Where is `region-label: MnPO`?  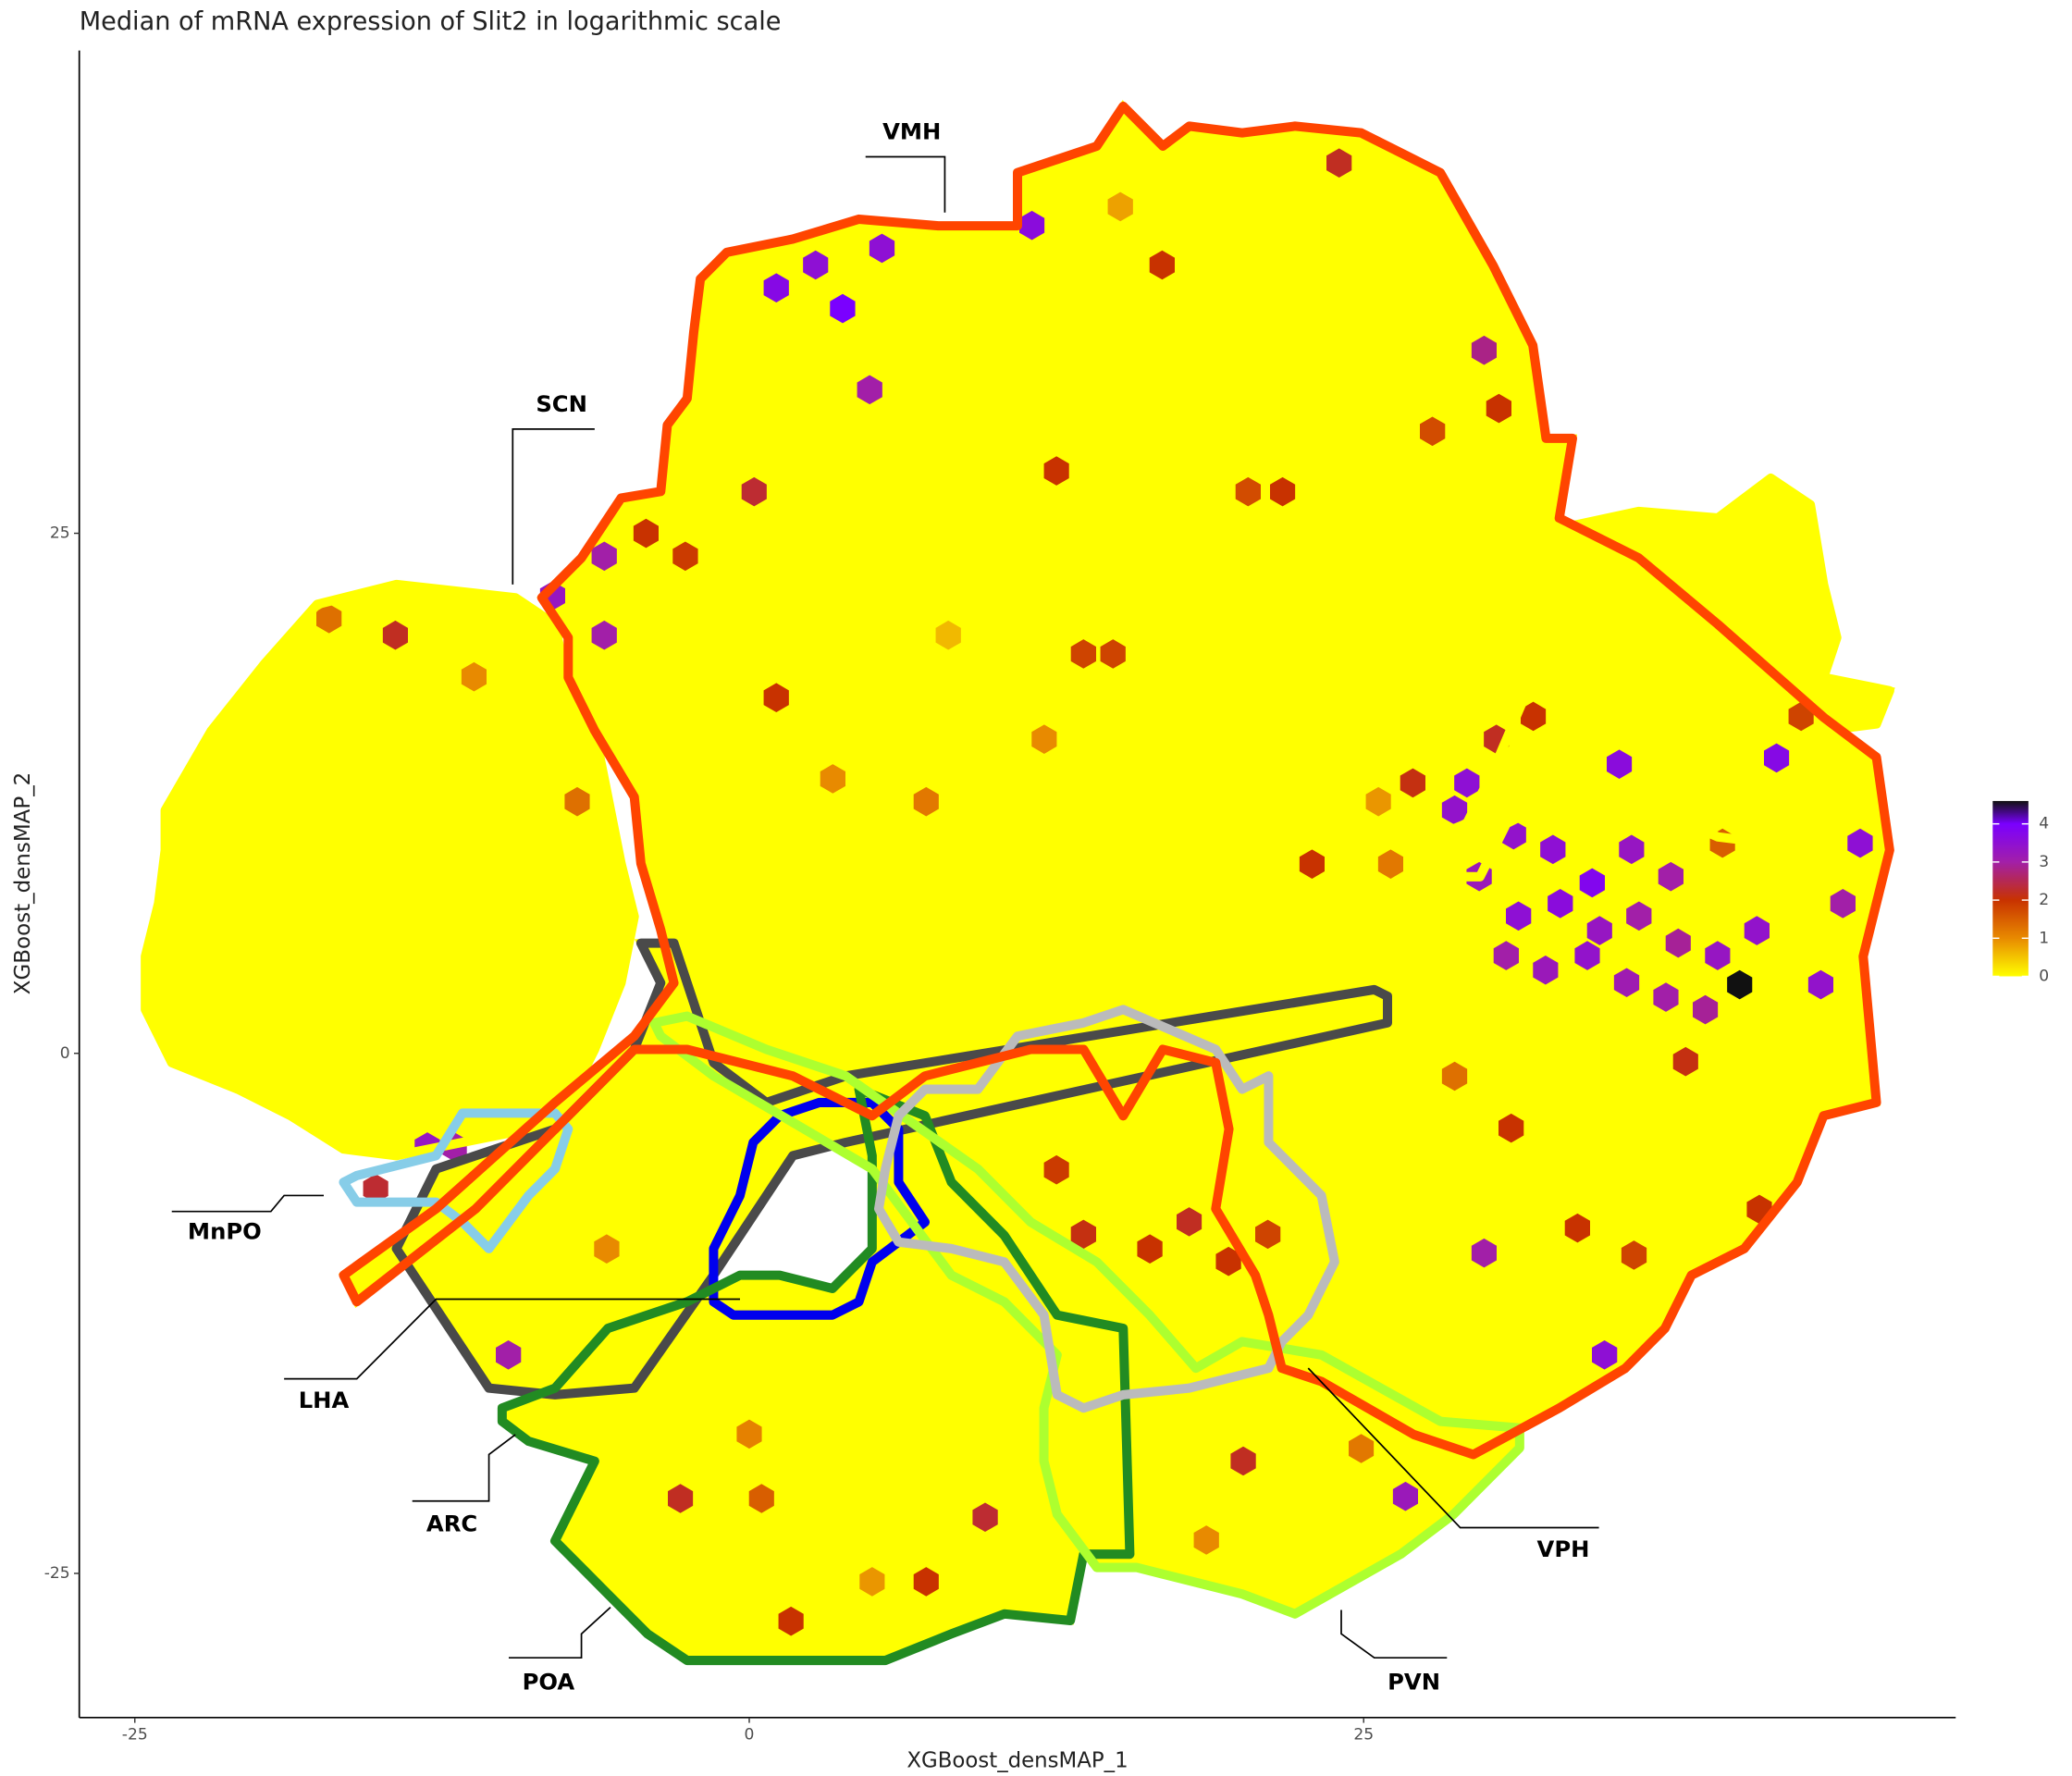
region-label: MnPO is located at coordinates (225, 1232).